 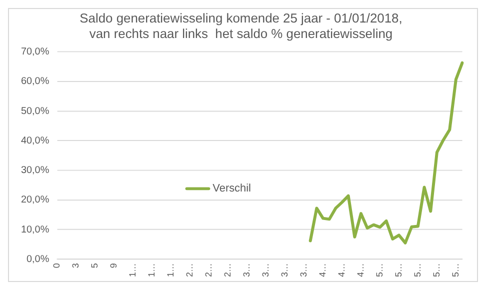 What do you see at coordinates (113, 265) in the screenshot?
I see `x-tick-label: 9` at bounding box center [113, 265].